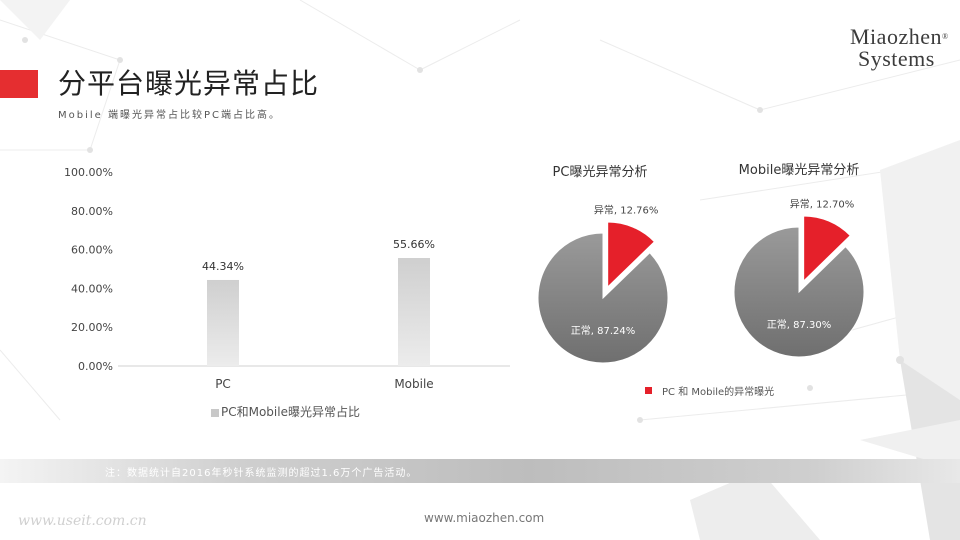  I want to click on footnote: 注：数据统计自2016年秒针系统监测的超过1.6万个广告活动。, so click(261, 473).